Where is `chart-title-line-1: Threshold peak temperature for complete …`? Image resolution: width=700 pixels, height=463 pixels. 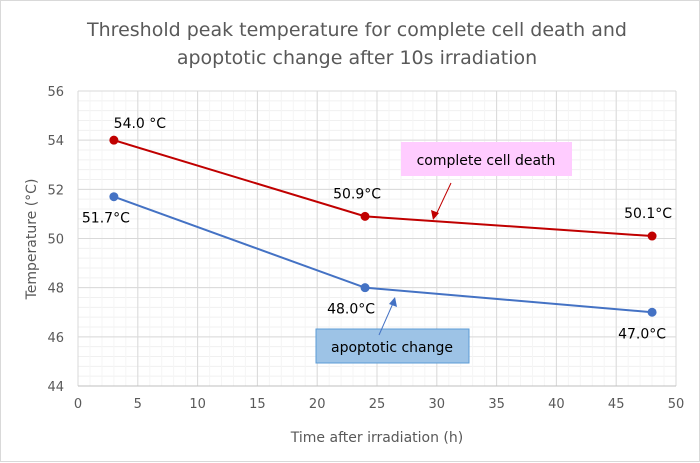
chart-title-line-1: Threshold peak temperature for complete … is located at coordinates (356, 30).